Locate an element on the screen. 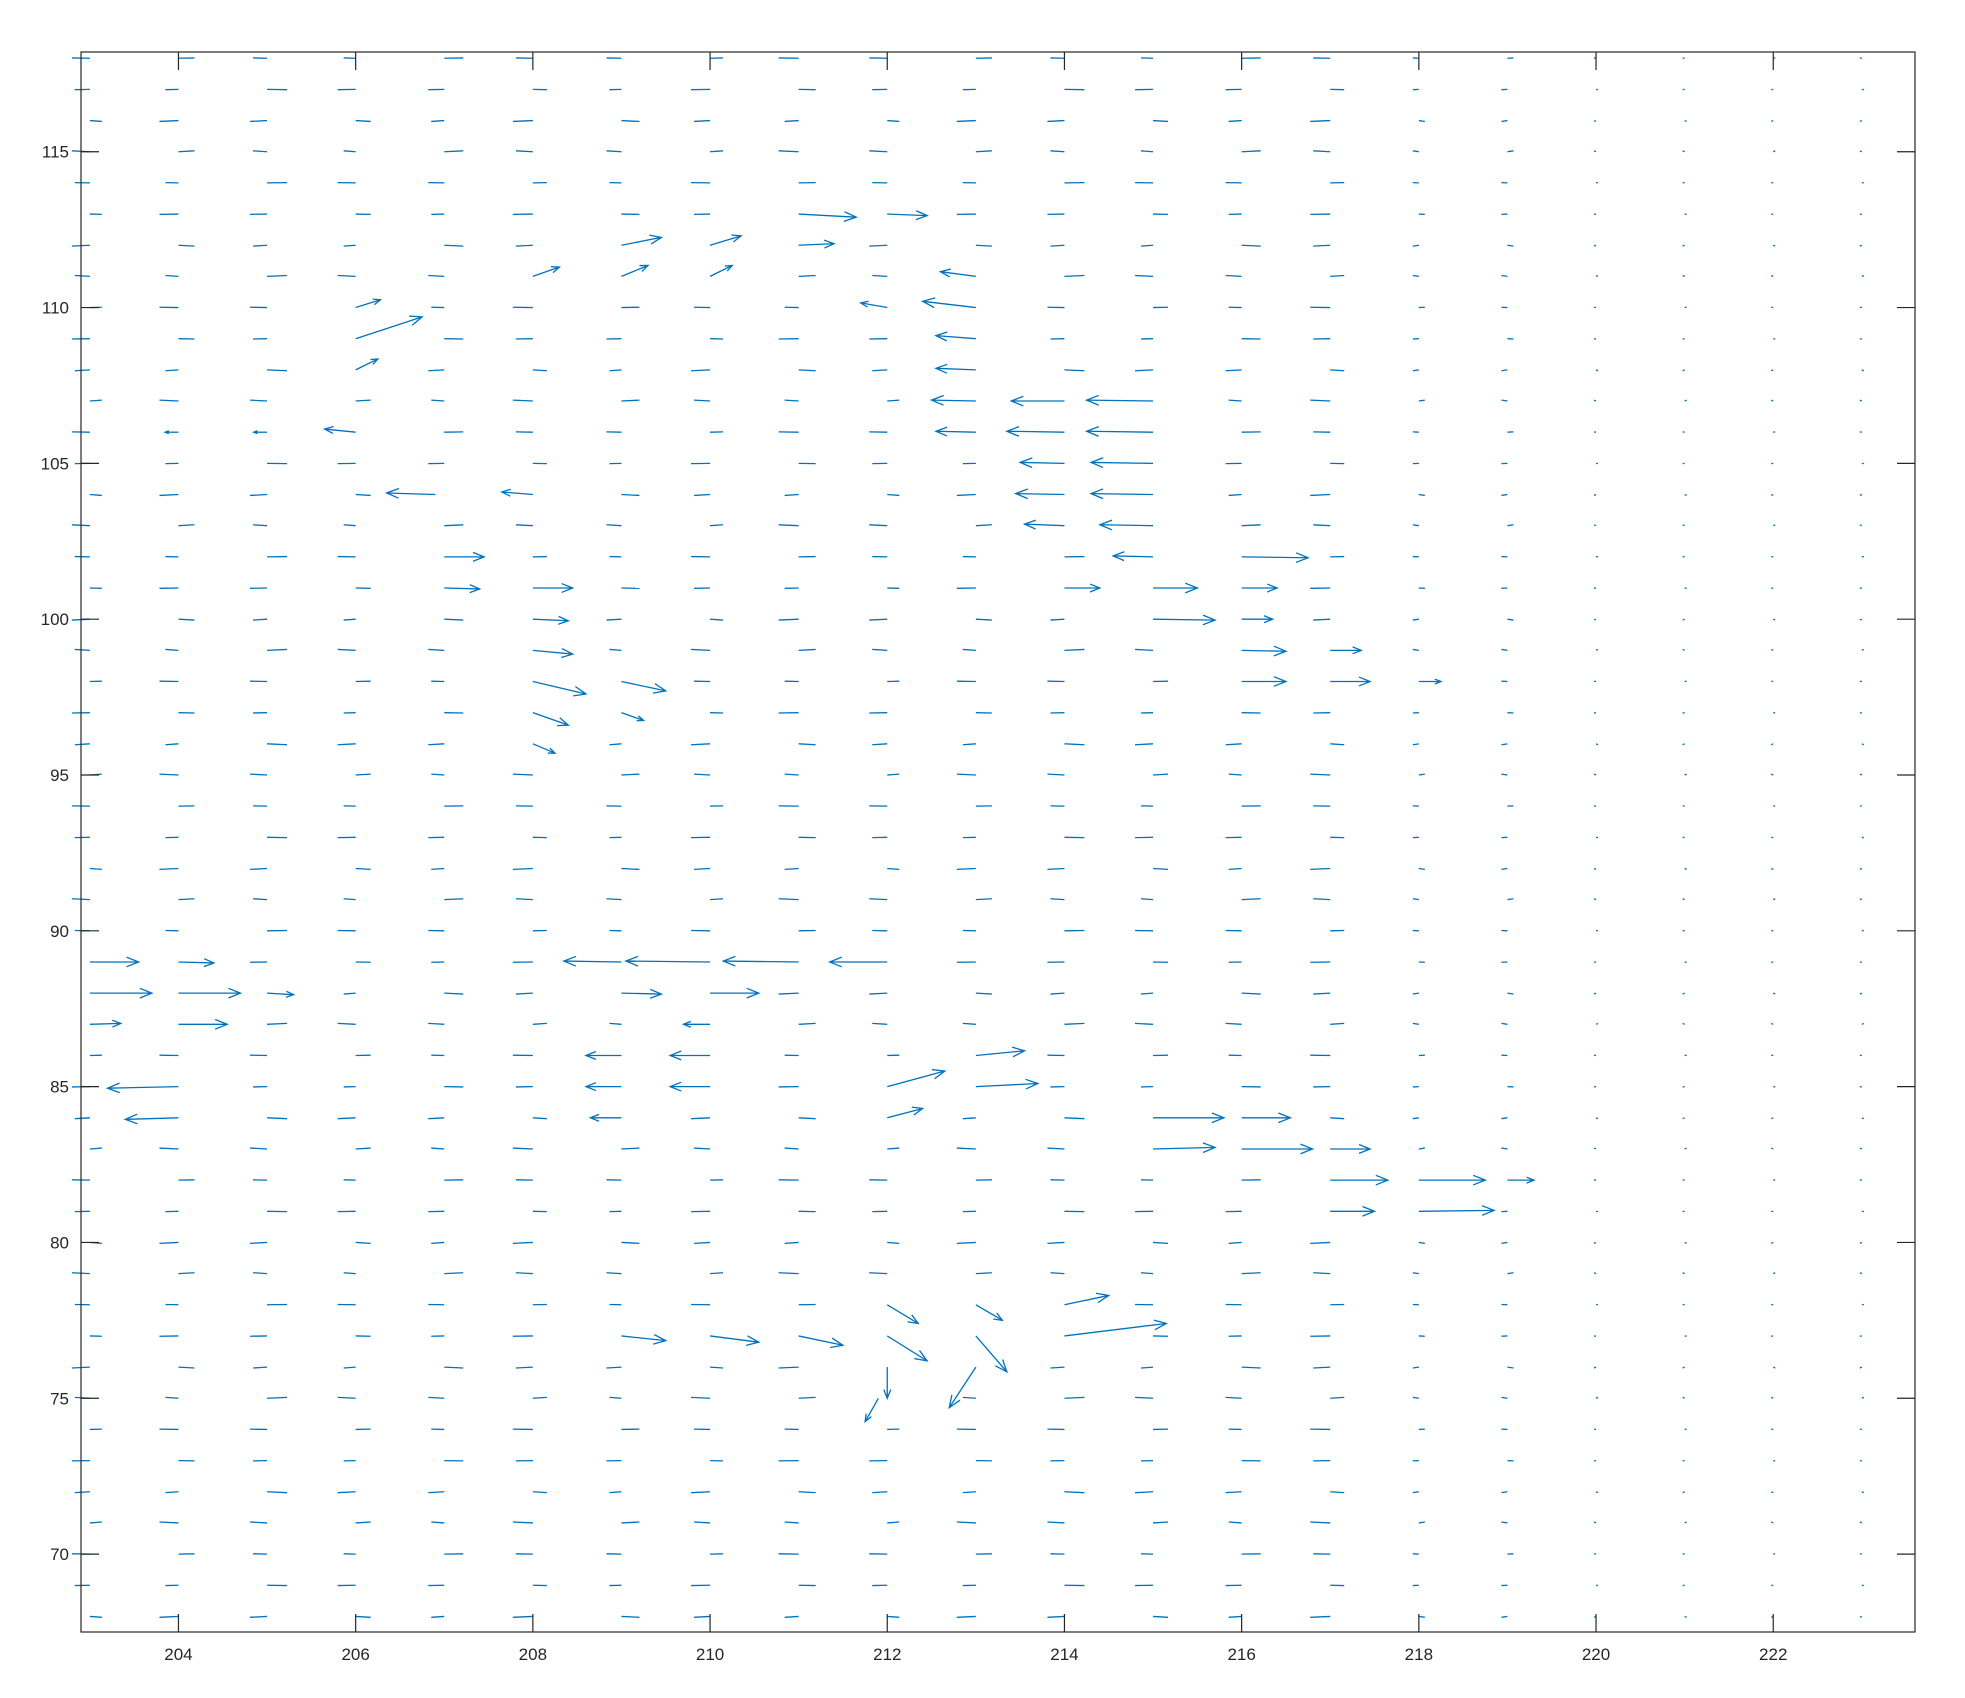  y-tick-label: 85 is located at coordinates (59, 1087).